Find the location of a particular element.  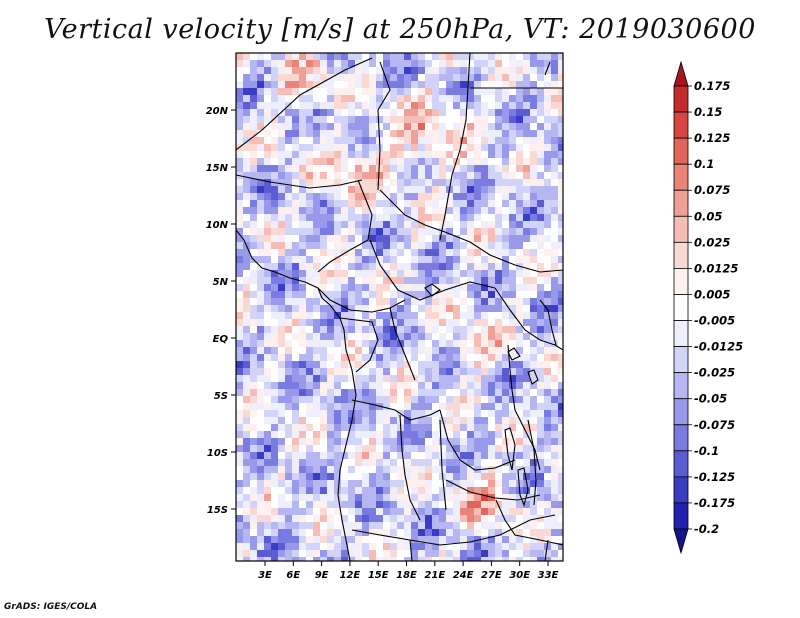

lat-label: 15S is located at coordinates (217, 510).